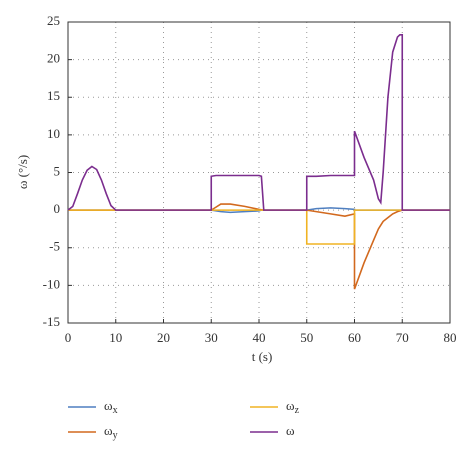 Image resolution: width=474 pixels, height=457 pixels. I want to click on y-tick-label: -5, so click(54, 246).